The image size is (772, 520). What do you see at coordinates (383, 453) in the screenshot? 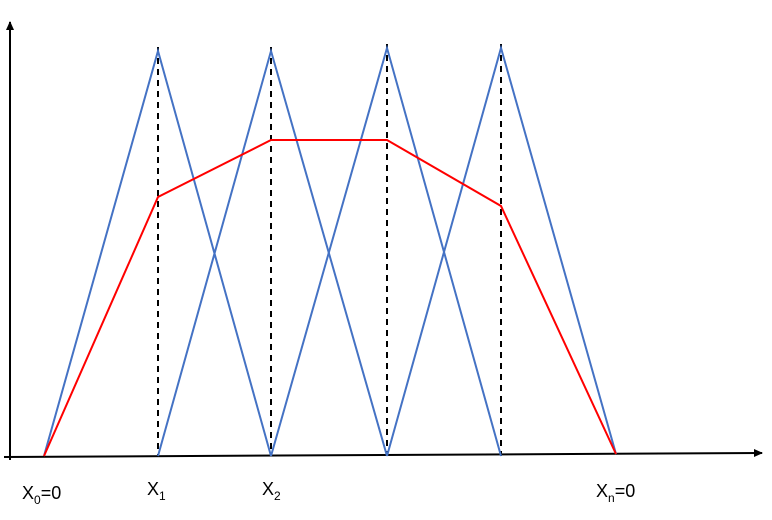
I see `x-axis` at bounding box center [383, 453].